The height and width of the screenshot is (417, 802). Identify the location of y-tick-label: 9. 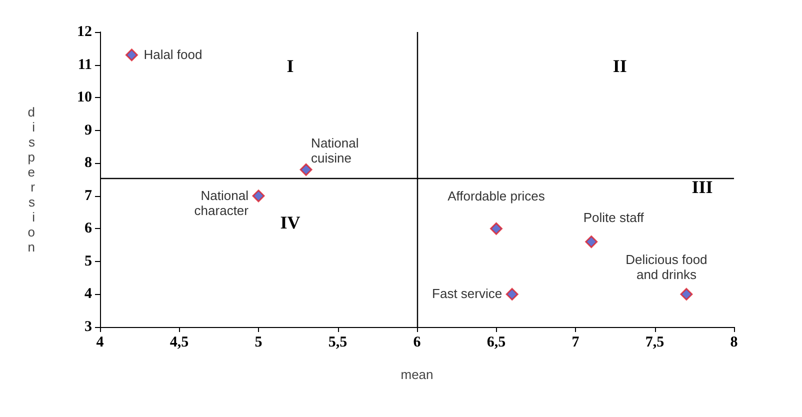
(88, 130).